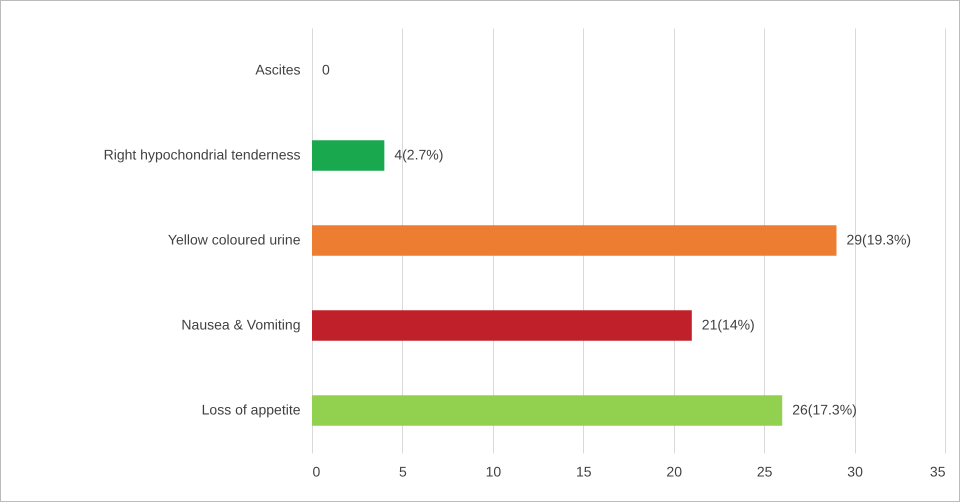 The width and height of the screenshot is (960, 502). I want to click on y-tick-label: Right hypochondrial tenderness, so click(202, 154).